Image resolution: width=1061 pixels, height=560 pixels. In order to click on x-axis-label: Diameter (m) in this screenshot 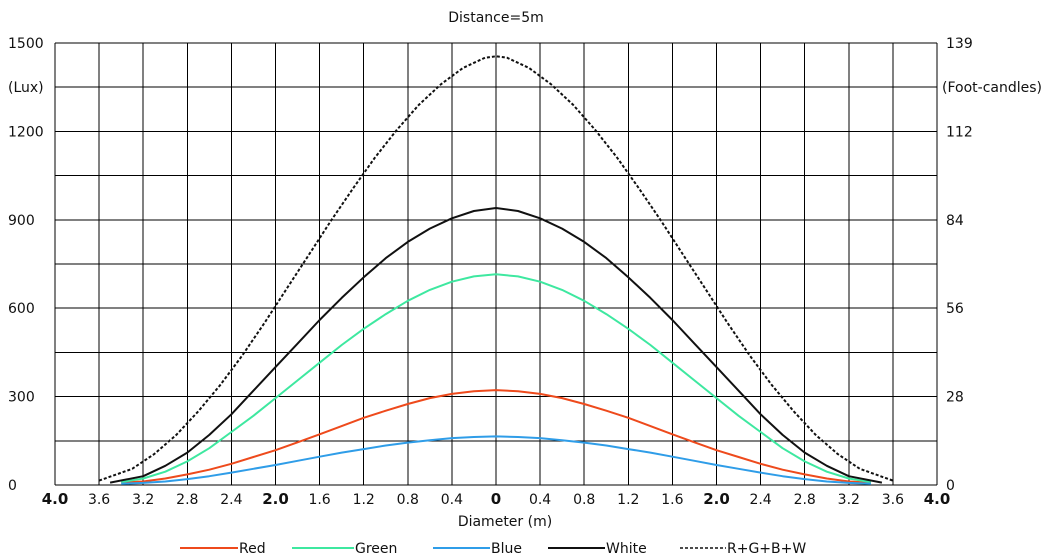, I will do `click(505, 522)`.